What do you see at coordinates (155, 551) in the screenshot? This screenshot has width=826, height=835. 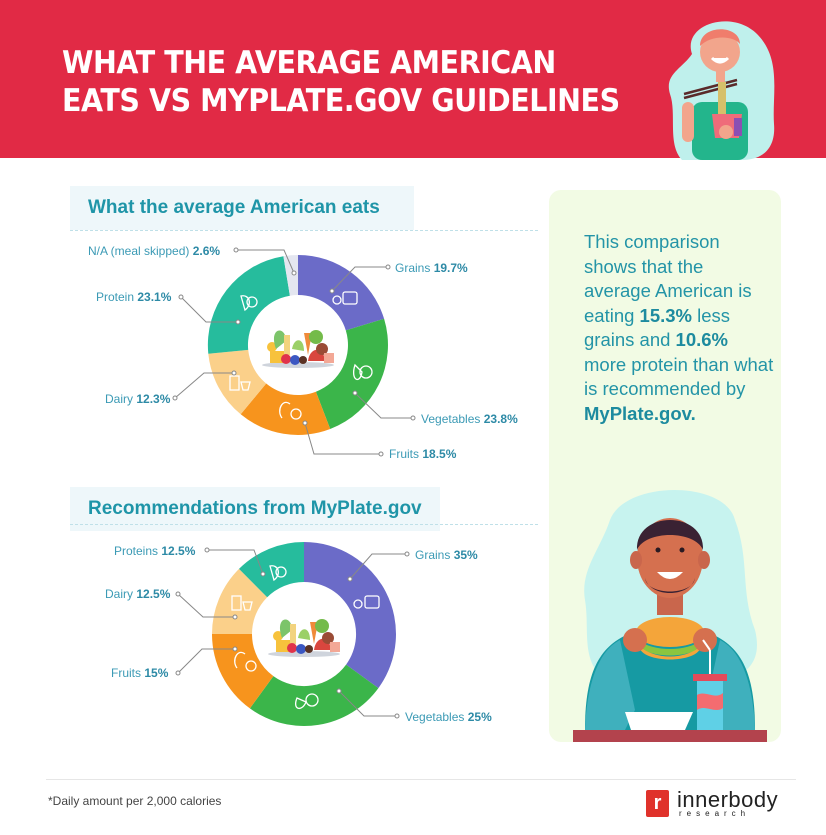 I see `label-proteins: Proteins 12.5%` at bounding box center [155, 551].